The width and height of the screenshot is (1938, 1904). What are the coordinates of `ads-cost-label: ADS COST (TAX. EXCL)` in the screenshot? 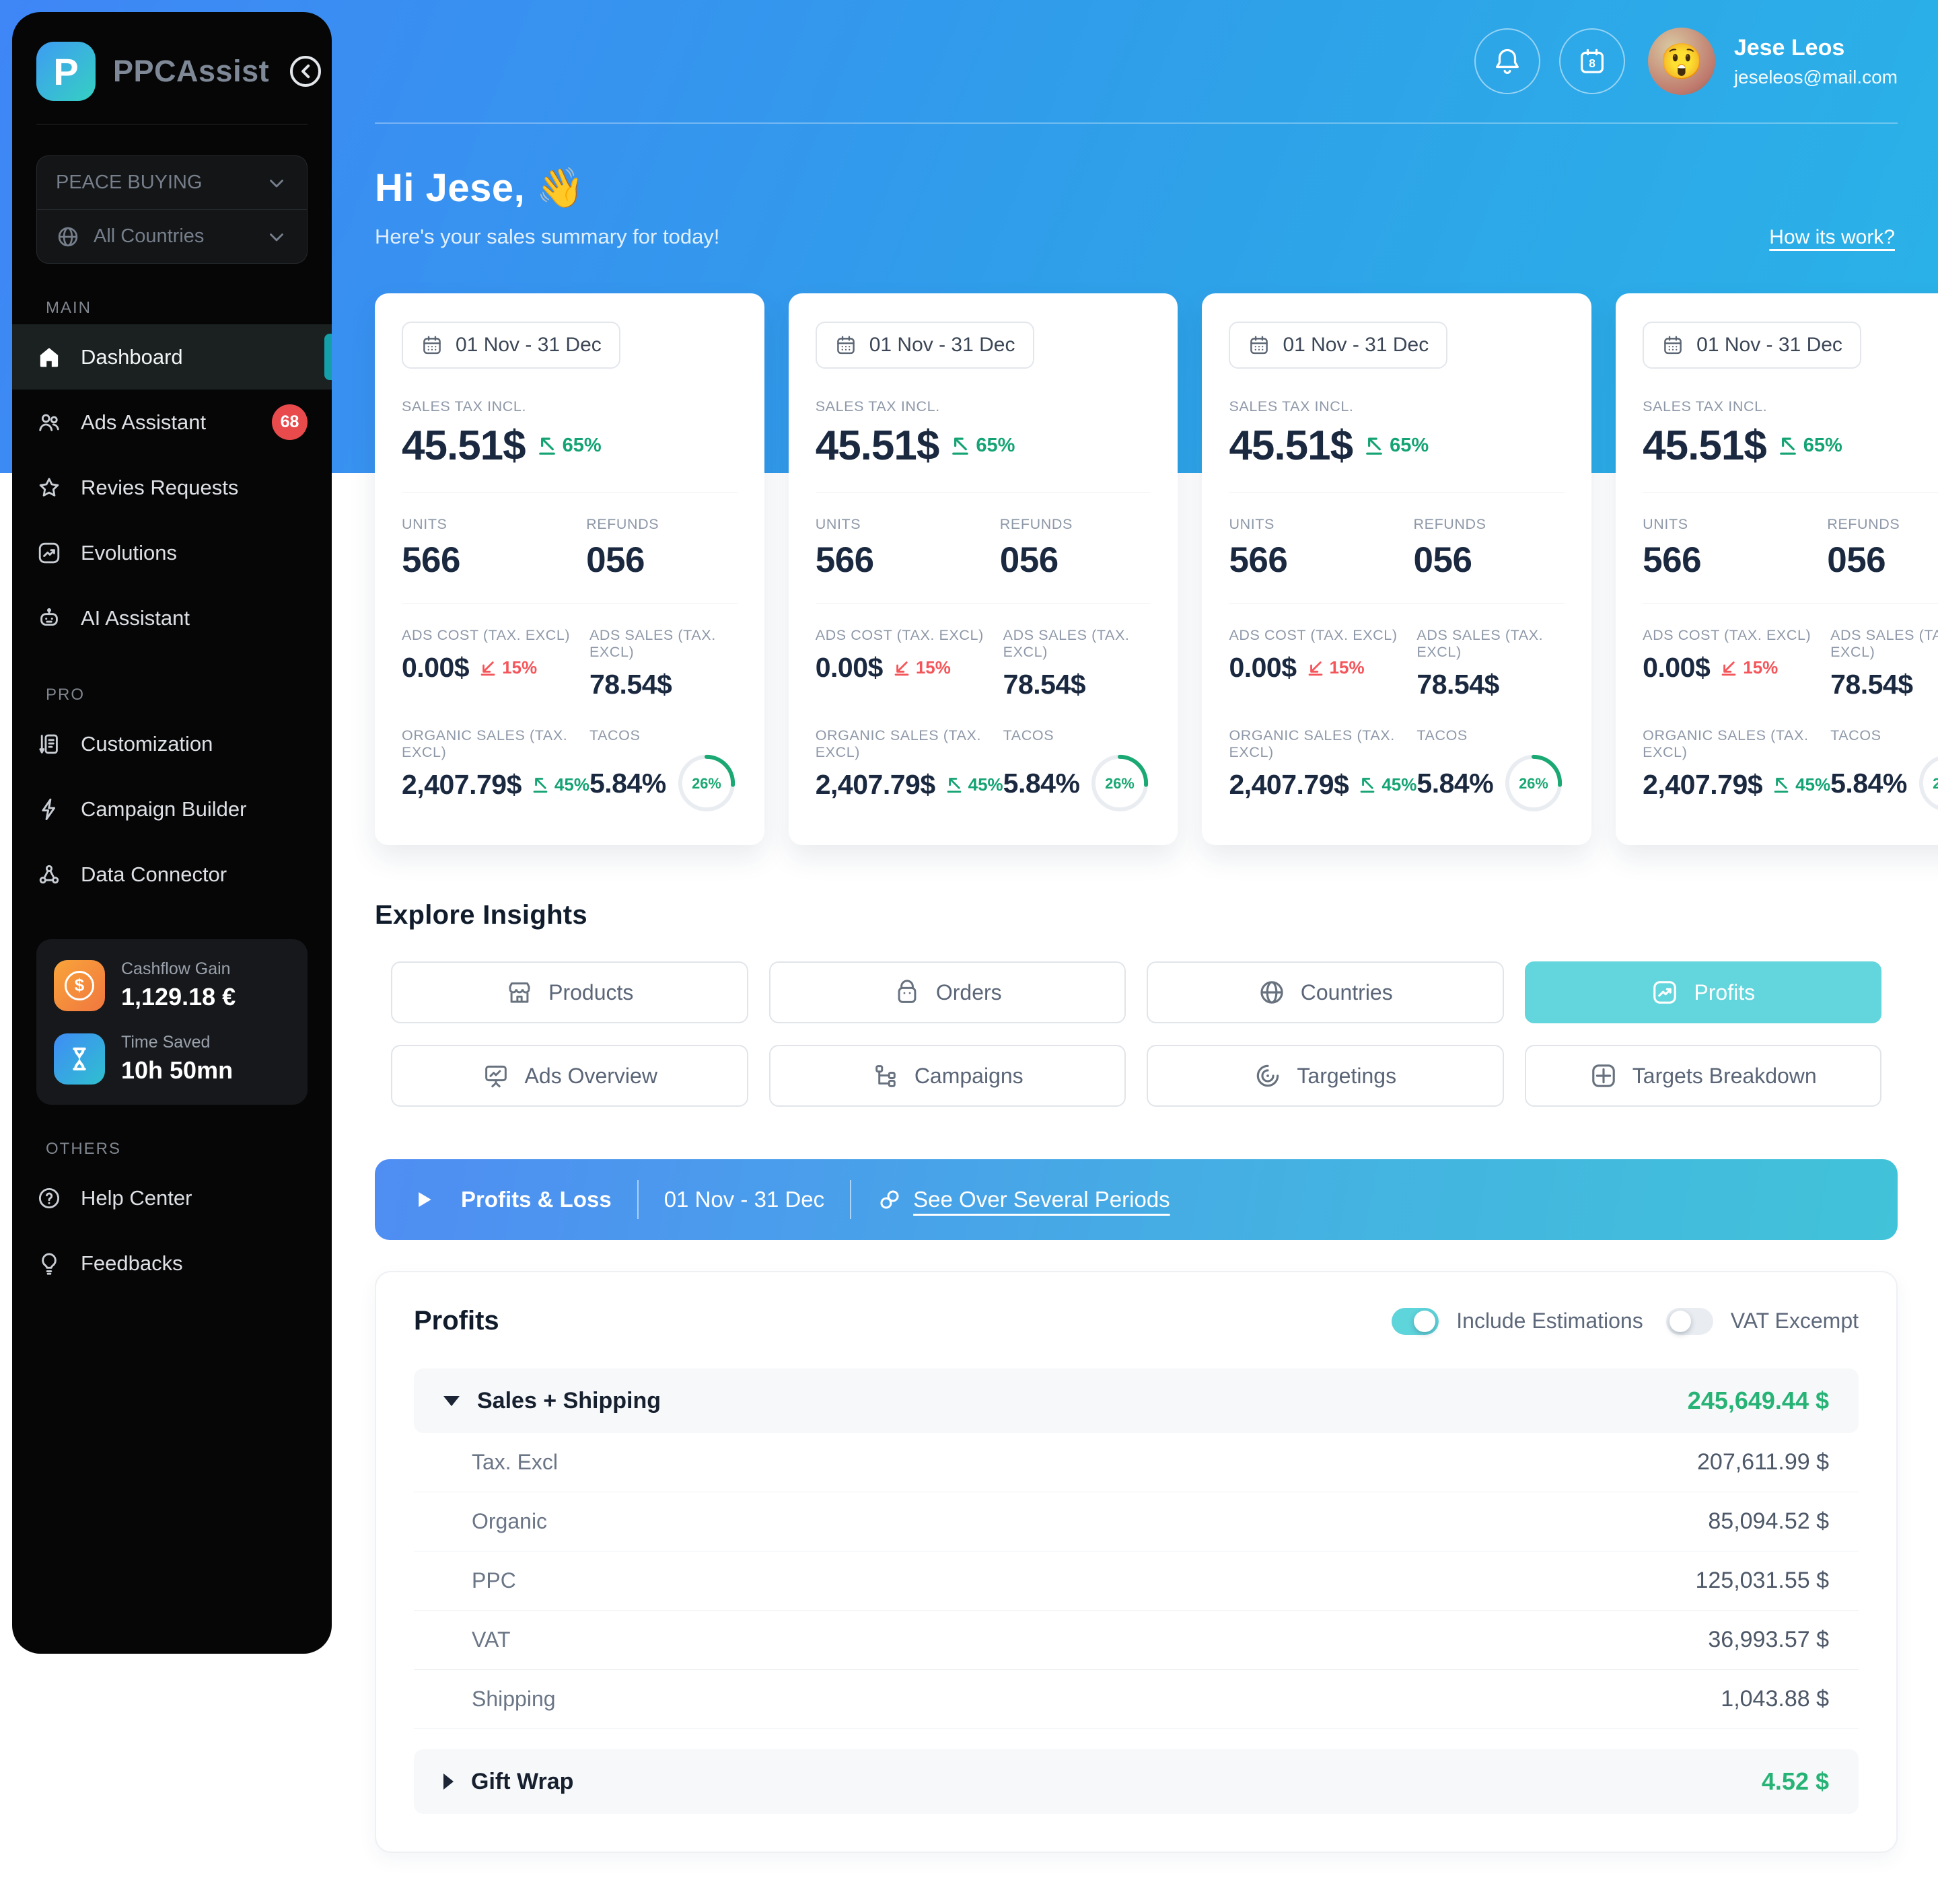 It's located at (486, 635).